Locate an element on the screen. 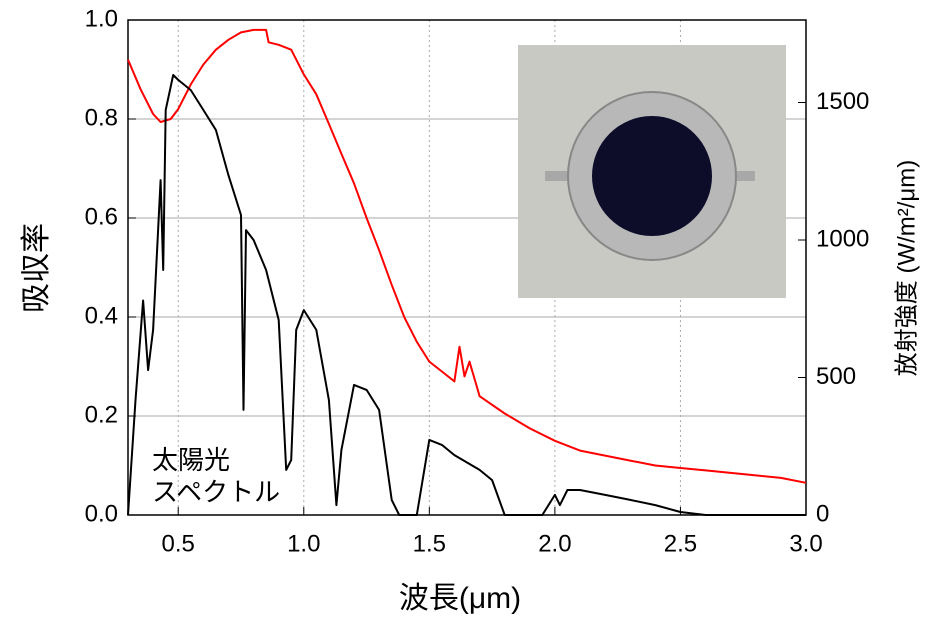 The height and width of the screenshot is (626, 932). y-tick-label: 1.0 is located at coordinates (101, 18).